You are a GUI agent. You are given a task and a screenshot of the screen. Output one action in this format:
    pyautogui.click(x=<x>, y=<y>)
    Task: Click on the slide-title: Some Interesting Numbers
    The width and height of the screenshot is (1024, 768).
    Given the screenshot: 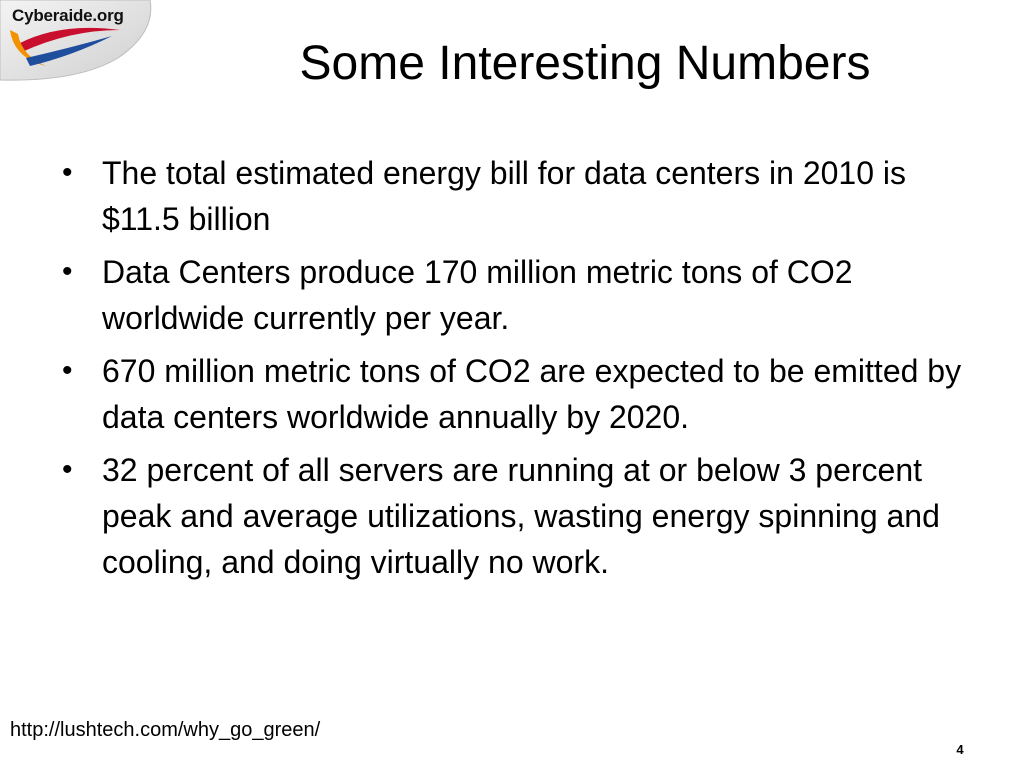 What is the action you would take?
    pyautogui.click(x=585, y=63)
    